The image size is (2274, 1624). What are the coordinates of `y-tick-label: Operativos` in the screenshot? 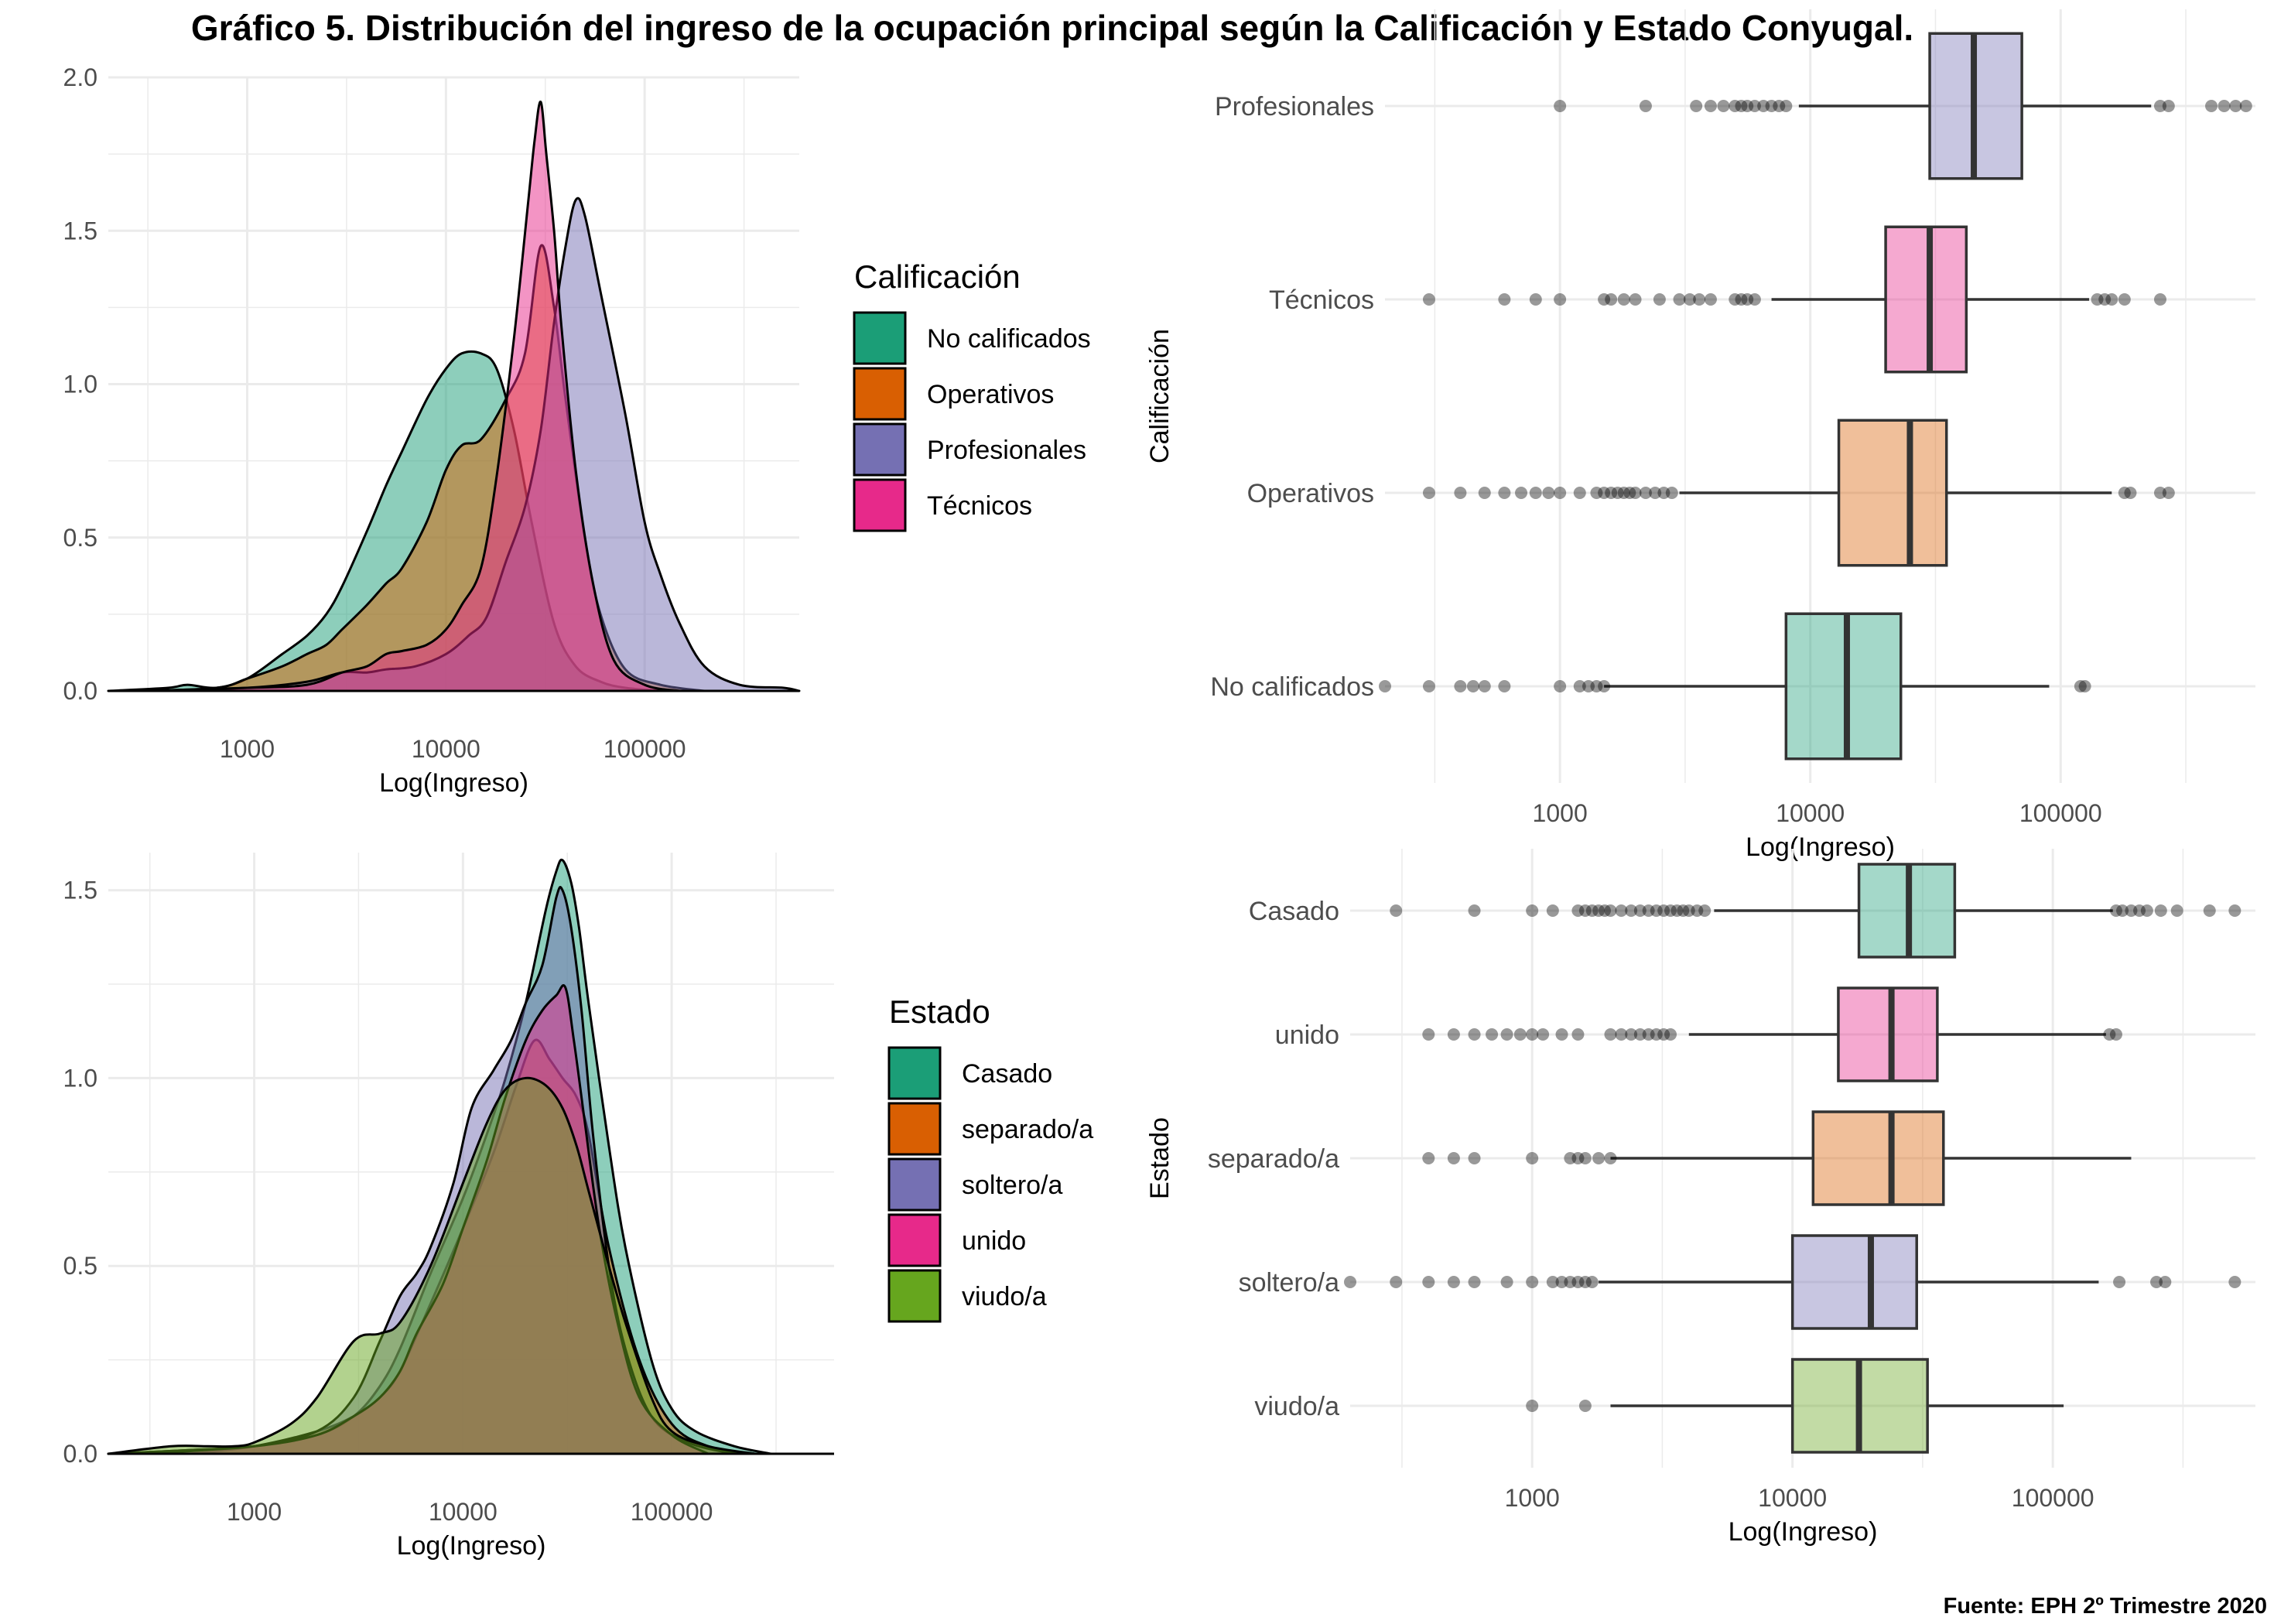 It's located at (1310, 494).